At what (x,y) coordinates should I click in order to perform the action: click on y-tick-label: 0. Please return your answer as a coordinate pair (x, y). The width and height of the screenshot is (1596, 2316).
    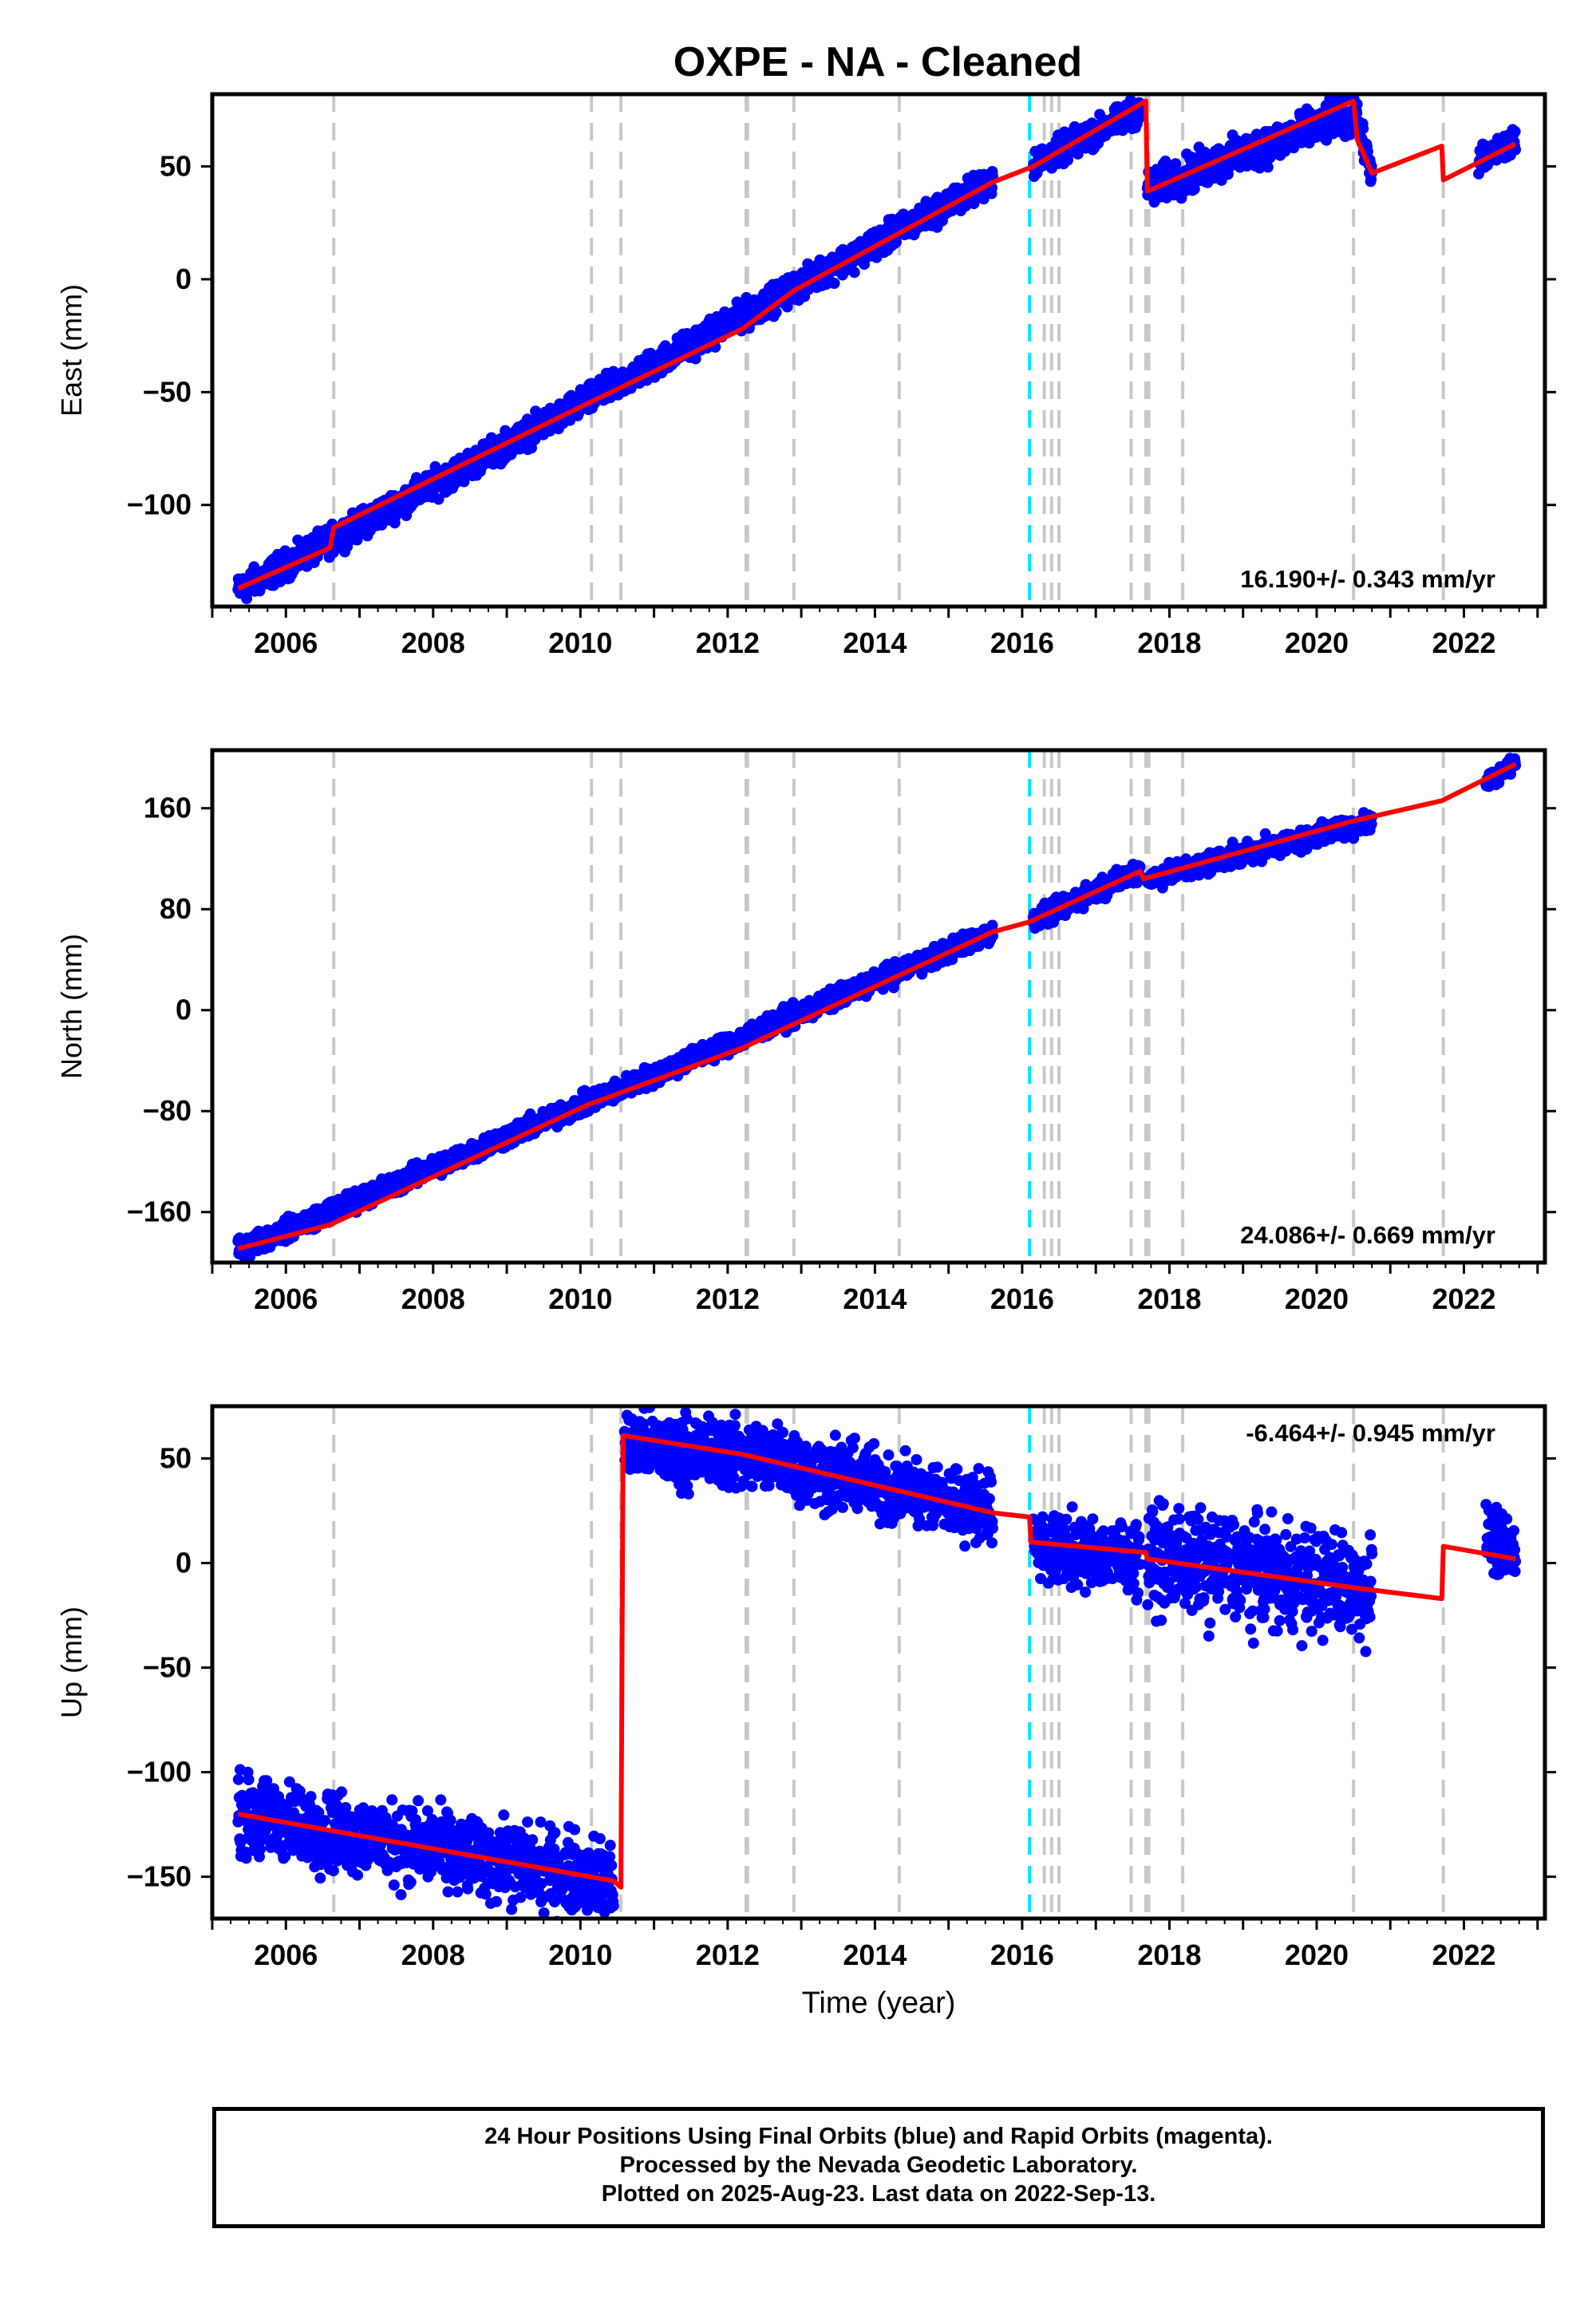
    Looking at the image, I should click on (184, 279).